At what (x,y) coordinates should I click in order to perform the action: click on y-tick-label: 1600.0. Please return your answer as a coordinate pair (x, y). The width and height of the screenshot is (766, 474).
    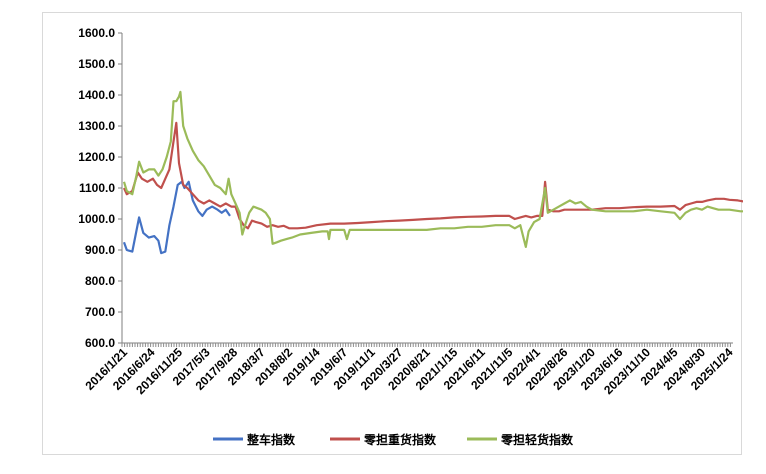
    Looking at the image, I should click on (96, 33).